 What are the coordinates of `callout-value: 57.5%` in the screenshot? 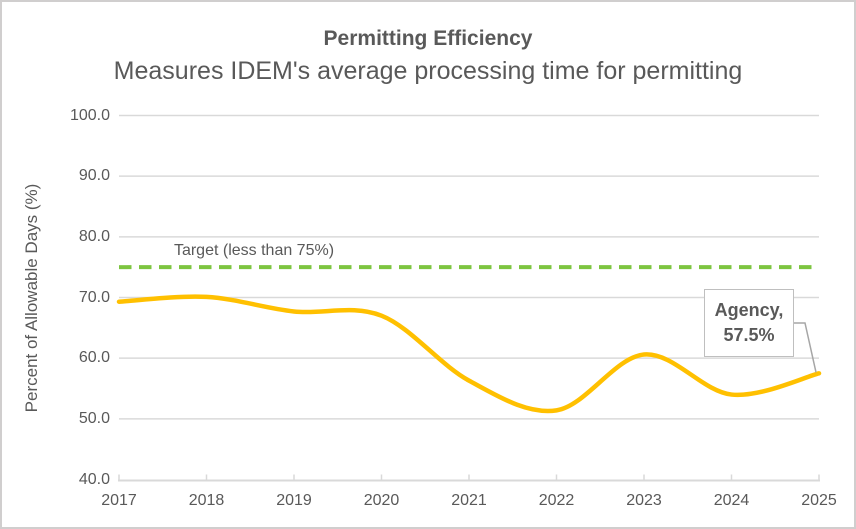 It's located at (749, 335).